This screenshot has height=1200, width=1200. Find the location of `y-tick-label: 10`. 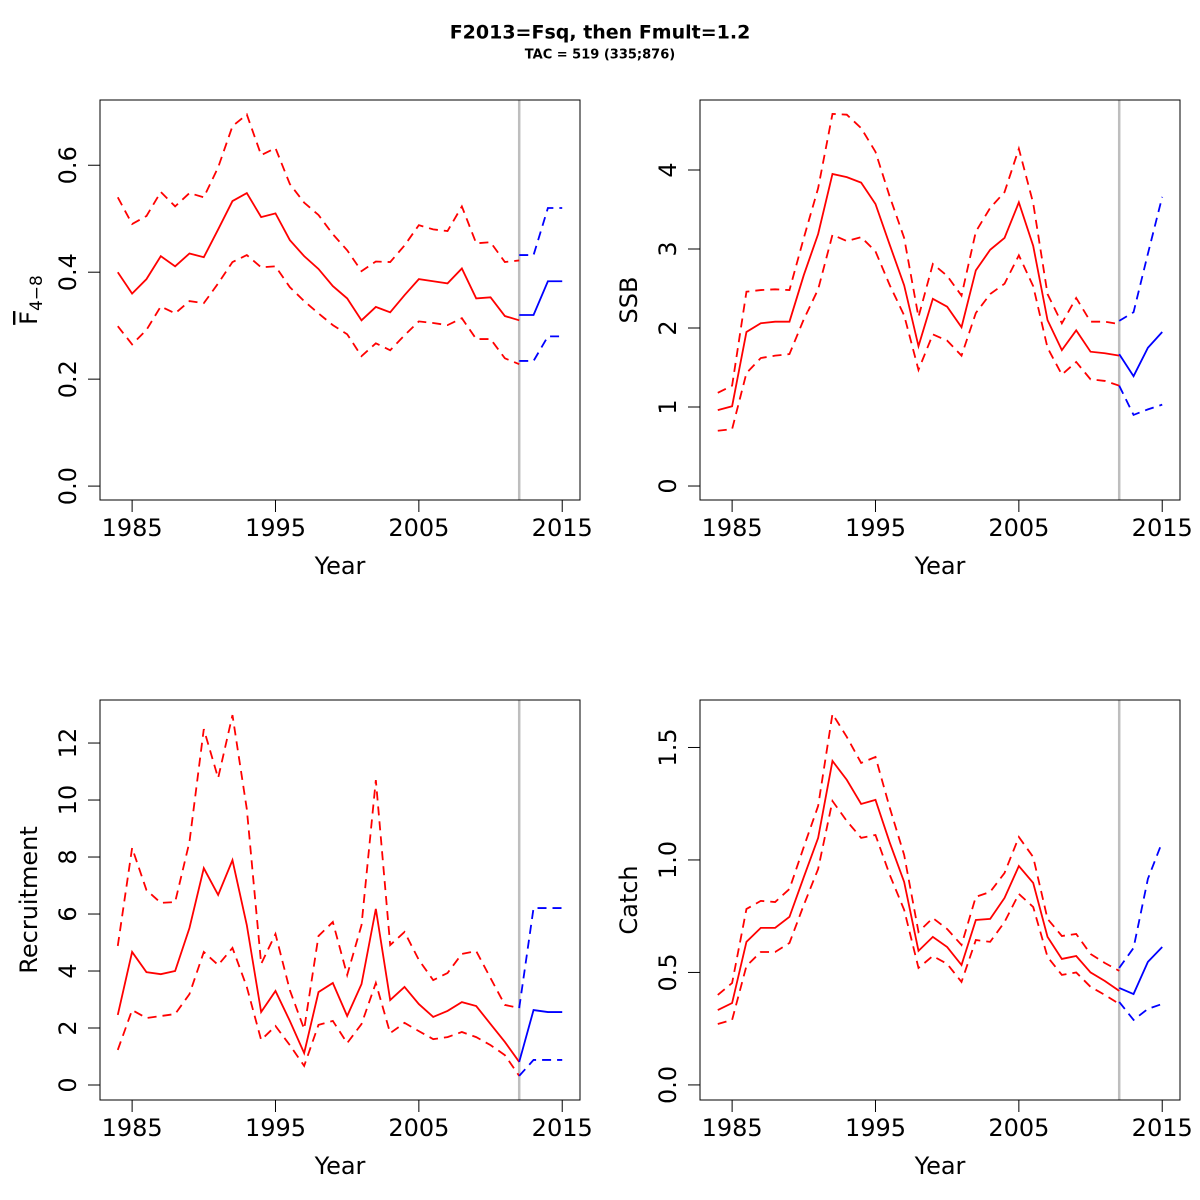

y-tick-label: 10 is located at coordinates (68, 800).